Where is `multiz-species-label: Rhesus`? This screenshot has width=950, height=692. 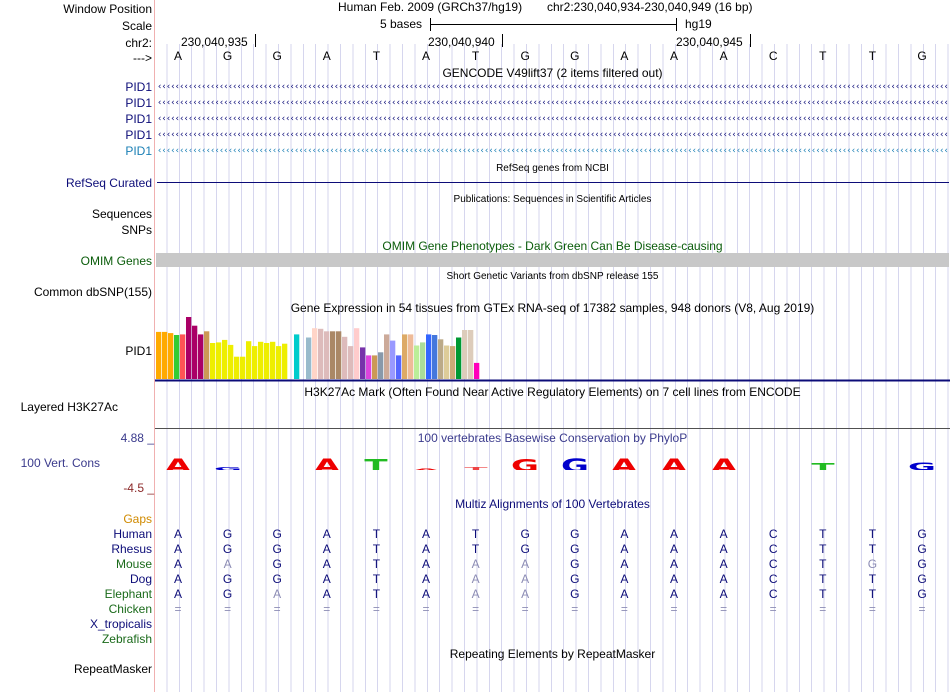
multiz-species-label: Rhesus is located at coordinates (131, 549).